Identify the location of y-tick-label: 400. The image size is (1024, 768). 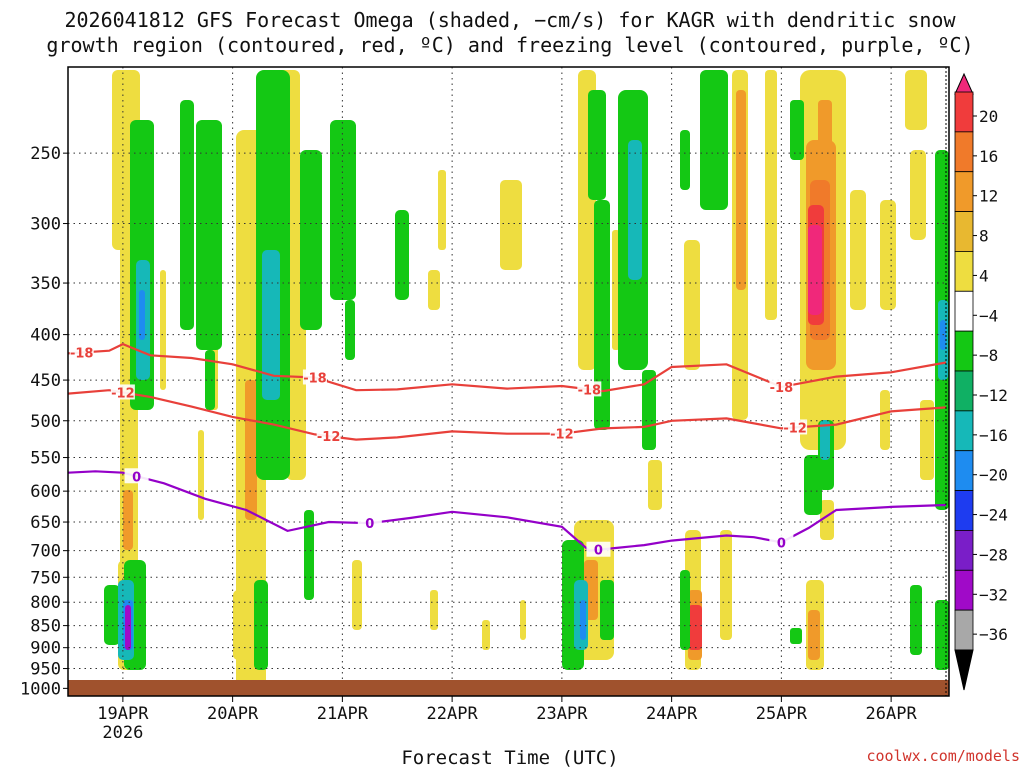
(45, 336).